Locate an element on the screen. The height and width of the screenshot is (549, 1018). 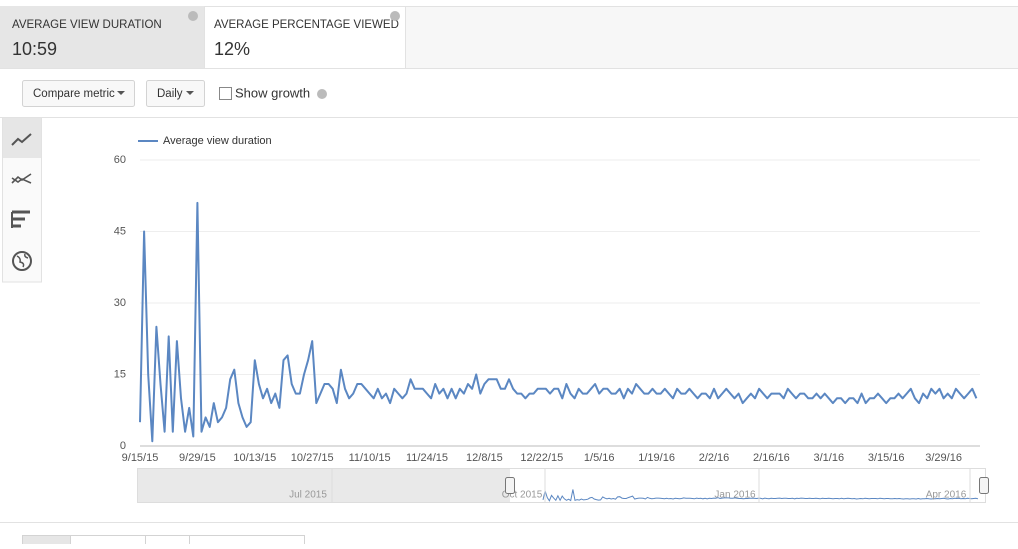
y-tick-label: 60 is located at coordinates (120, 160).